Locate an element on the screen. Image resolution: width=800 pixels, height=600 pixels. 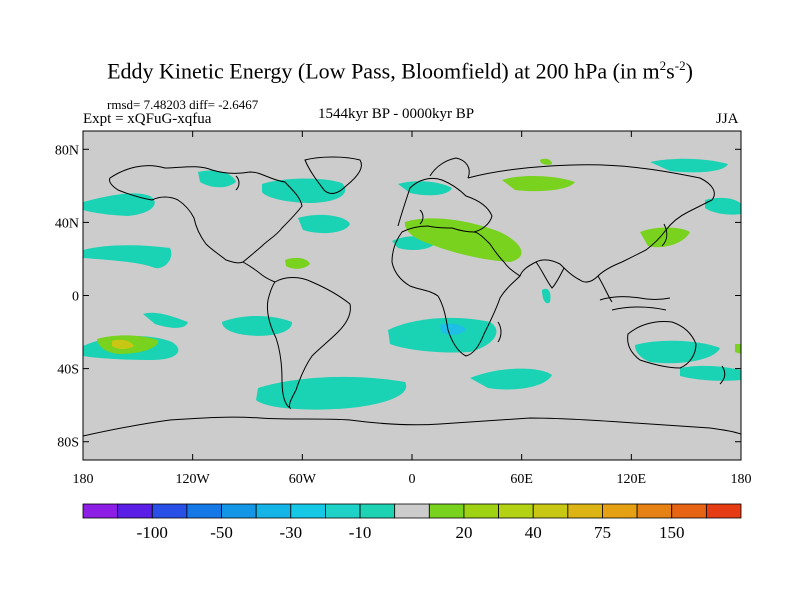
title-end: ) is located at coordinates (689, 71).